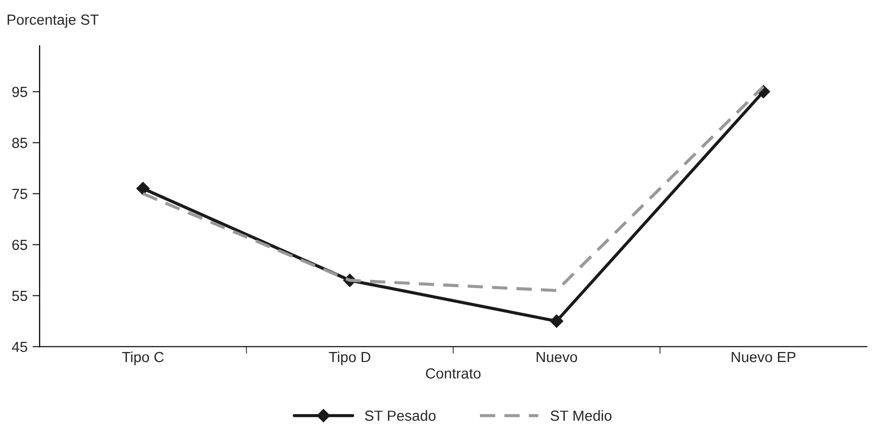 This screenshot has width=880, height=436. I want to click on legend-label: ST Pesado, so click(400, 415).